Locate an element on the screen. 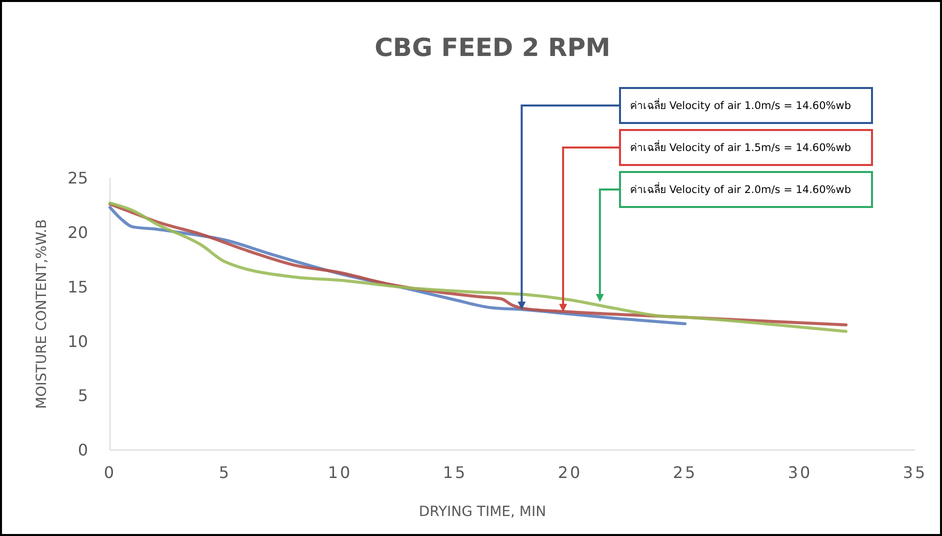 This screenshot has height=536, width=942. y-tick-label: 15 is located at coordinates (78, 286).